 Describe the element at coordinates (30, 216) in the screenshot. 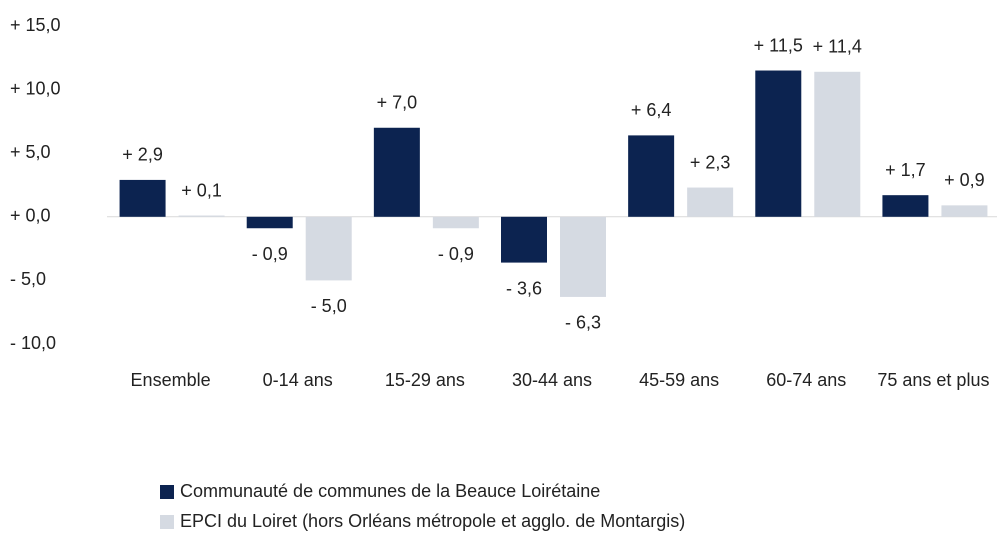

I see `y-tick-label: + 0,0` at that location.